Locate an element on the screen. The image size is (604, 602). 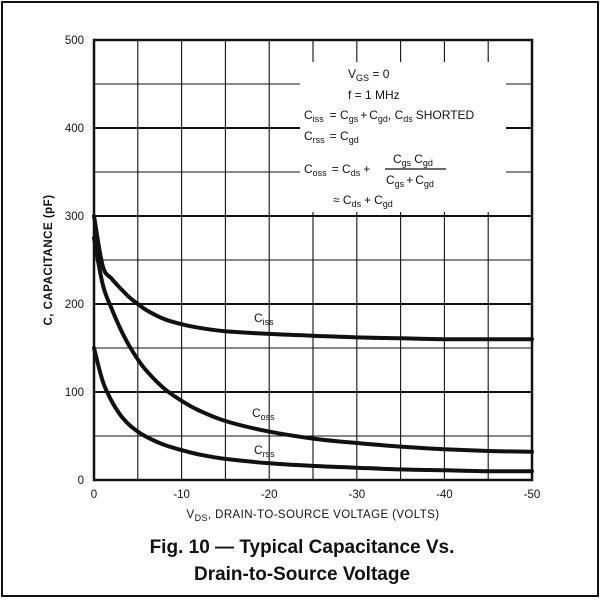
annotation-approx: ≈ Cds + Cgd is located at coordinates (363, 201).